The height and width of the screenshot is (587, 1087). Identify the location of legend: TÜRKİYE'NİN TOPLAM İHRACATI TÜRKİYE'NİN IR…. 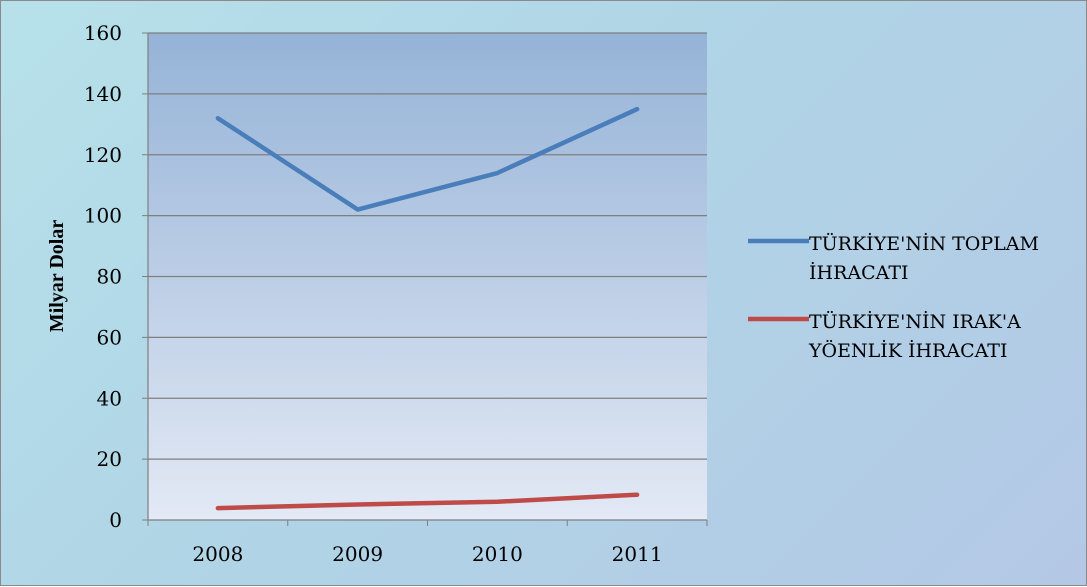
(893, 297).